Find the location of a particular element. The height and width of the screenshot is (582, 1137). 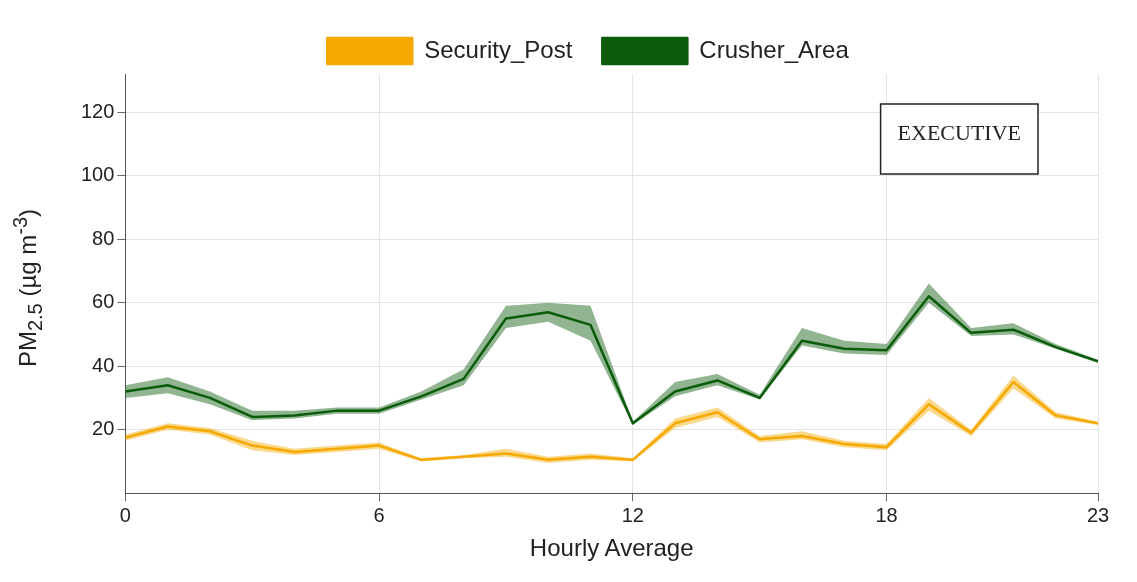

x-tick-label: 6 is located at coordinates (379, 514).